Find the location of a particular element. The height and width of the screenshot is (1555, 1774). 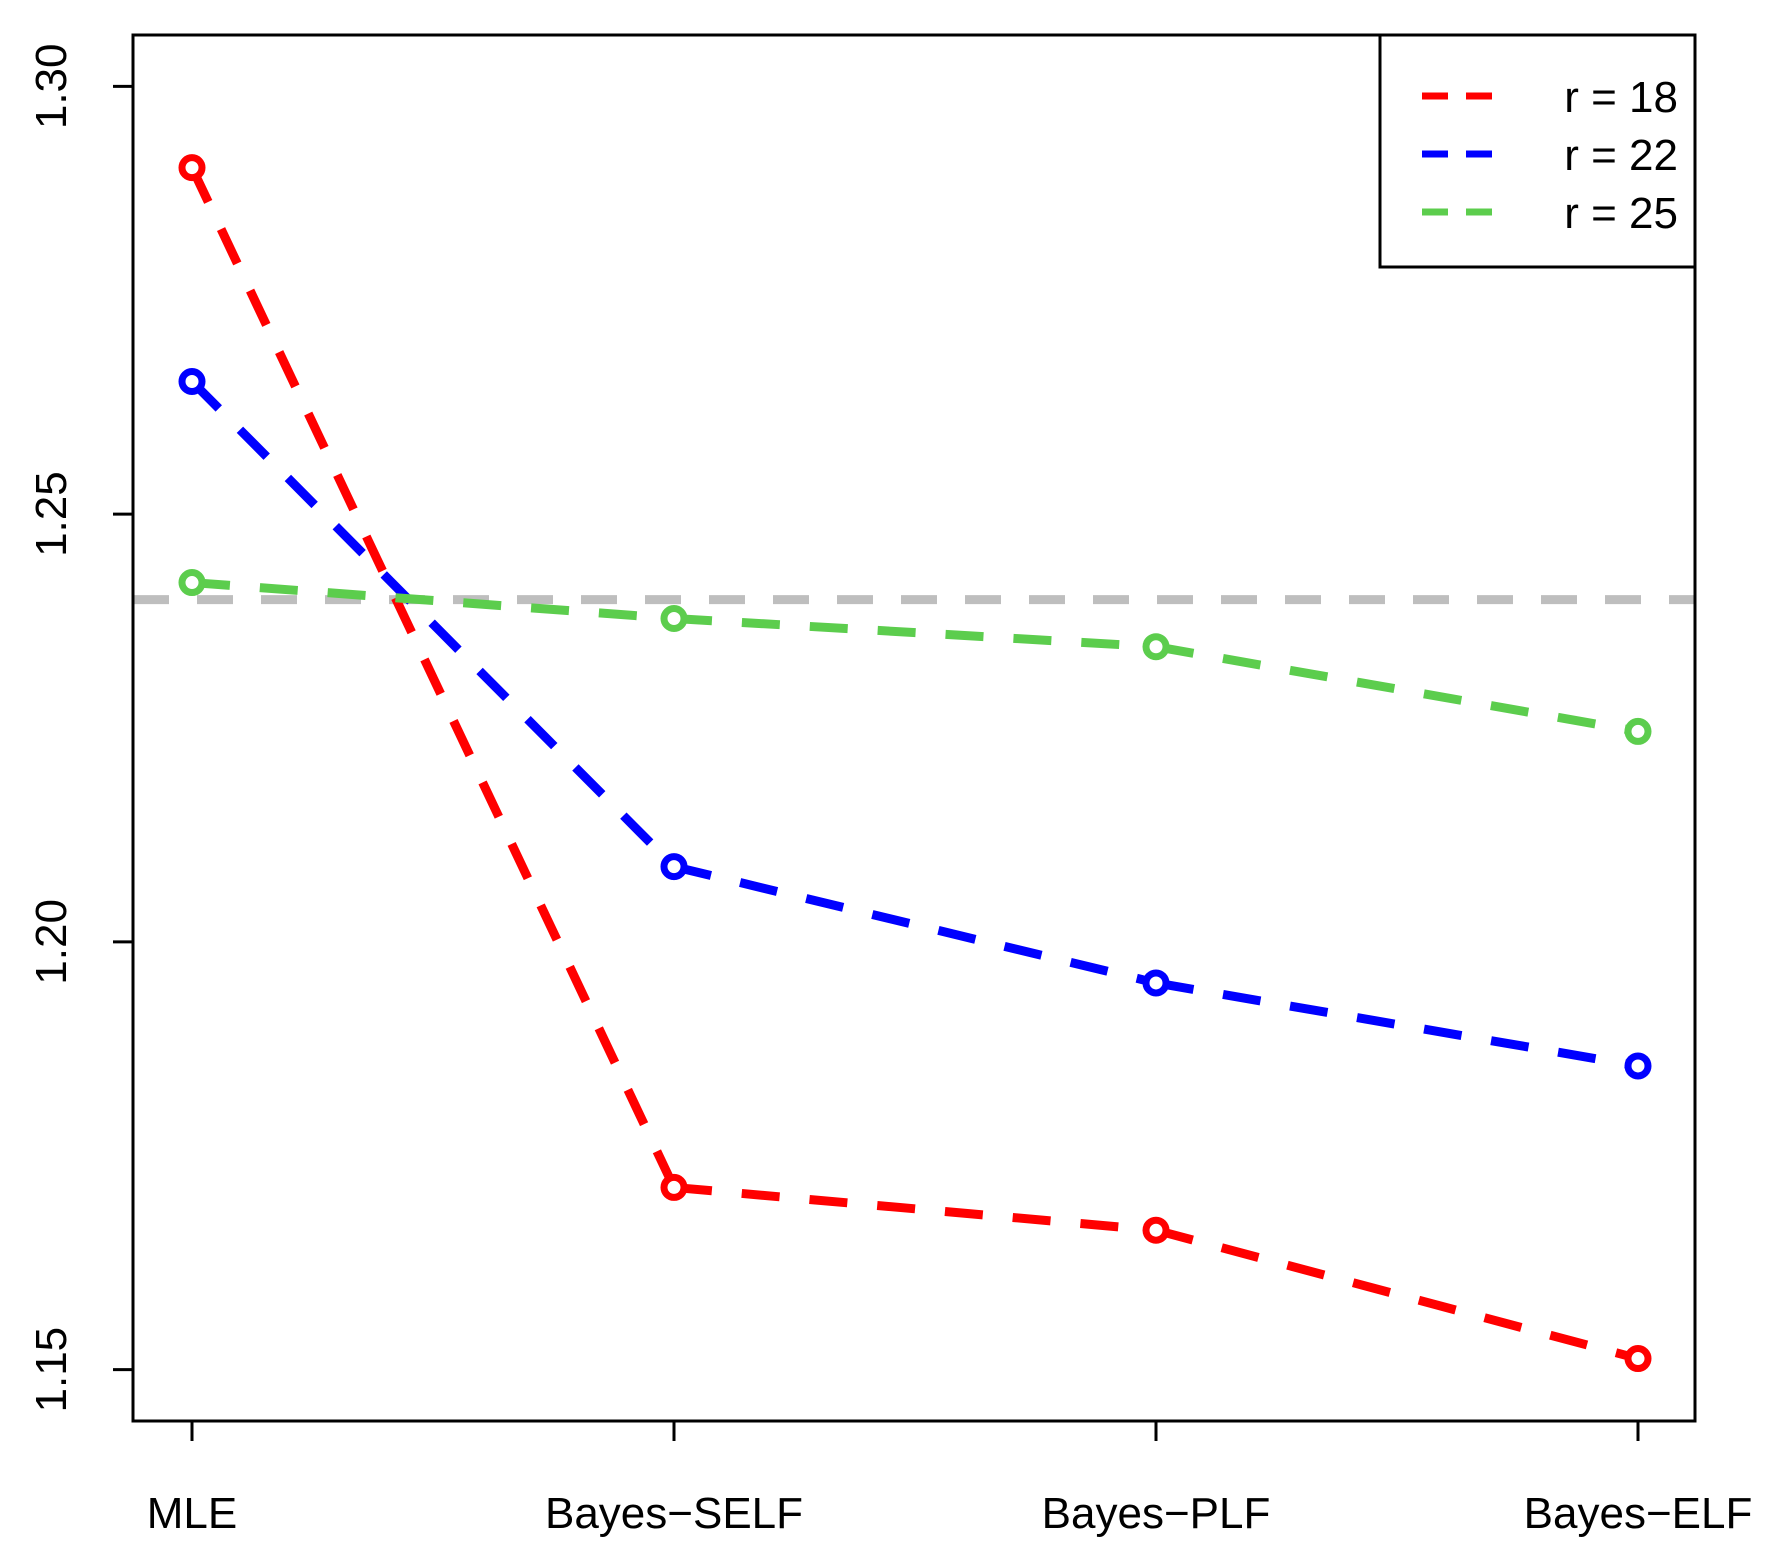

x-axis: MLE Bayes−SELF Bayes−PLF Bayes−ELF is located at coordinates (950, 1479).